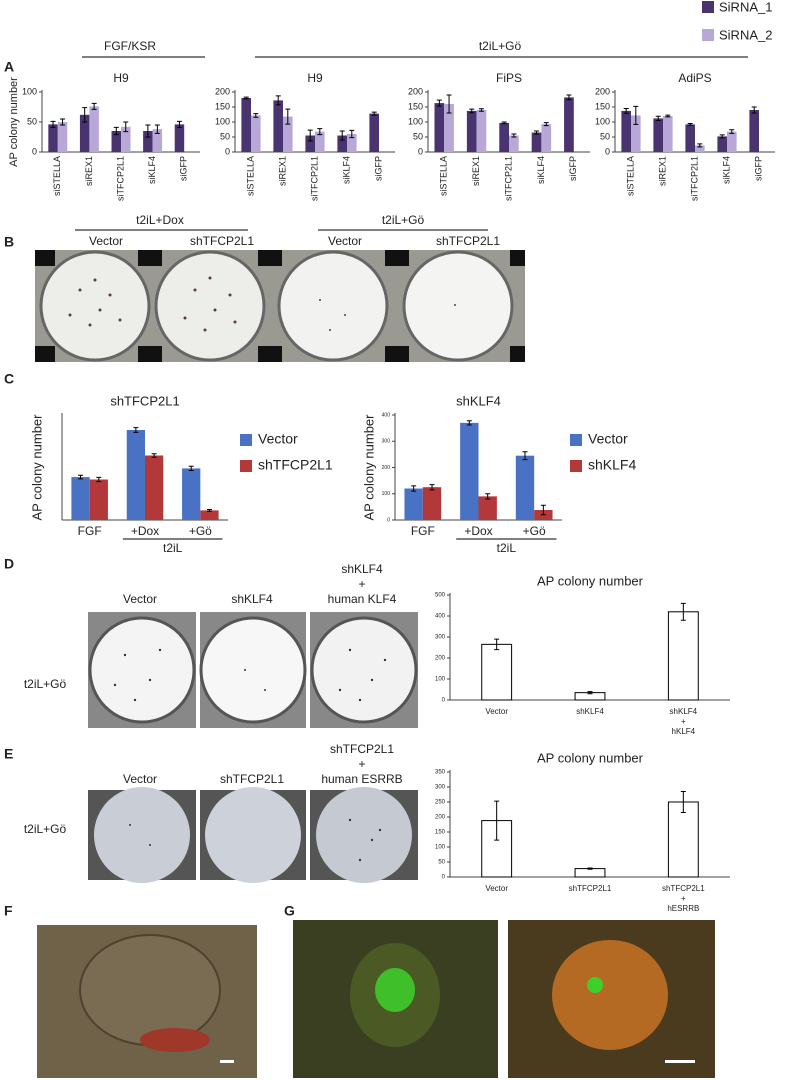  What do you see at coordinates (144, 400) in the screenshot?
I see `chart-title: shTFCP2L1` at bounding box center [144, 400].